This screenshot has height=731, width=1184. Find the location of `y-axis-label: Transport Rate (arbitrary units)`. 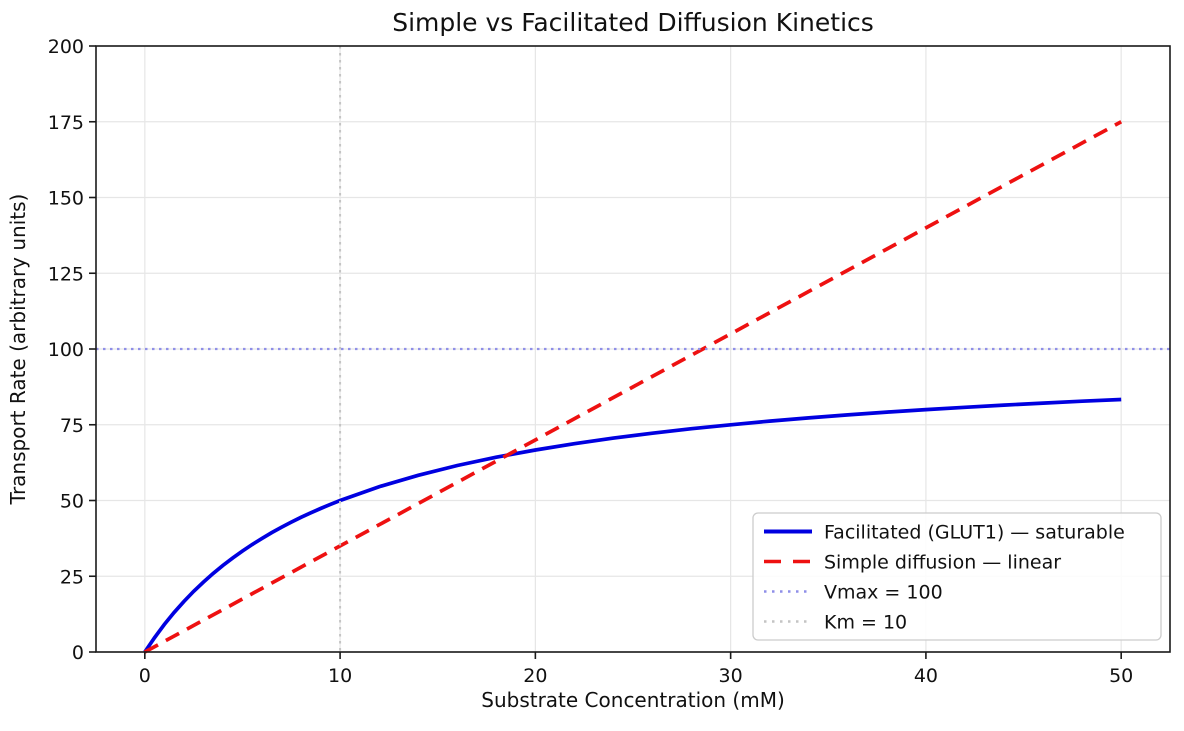

y-axis-label: Transport Rate (arbitrary units) is located at coordinates (18, 350).